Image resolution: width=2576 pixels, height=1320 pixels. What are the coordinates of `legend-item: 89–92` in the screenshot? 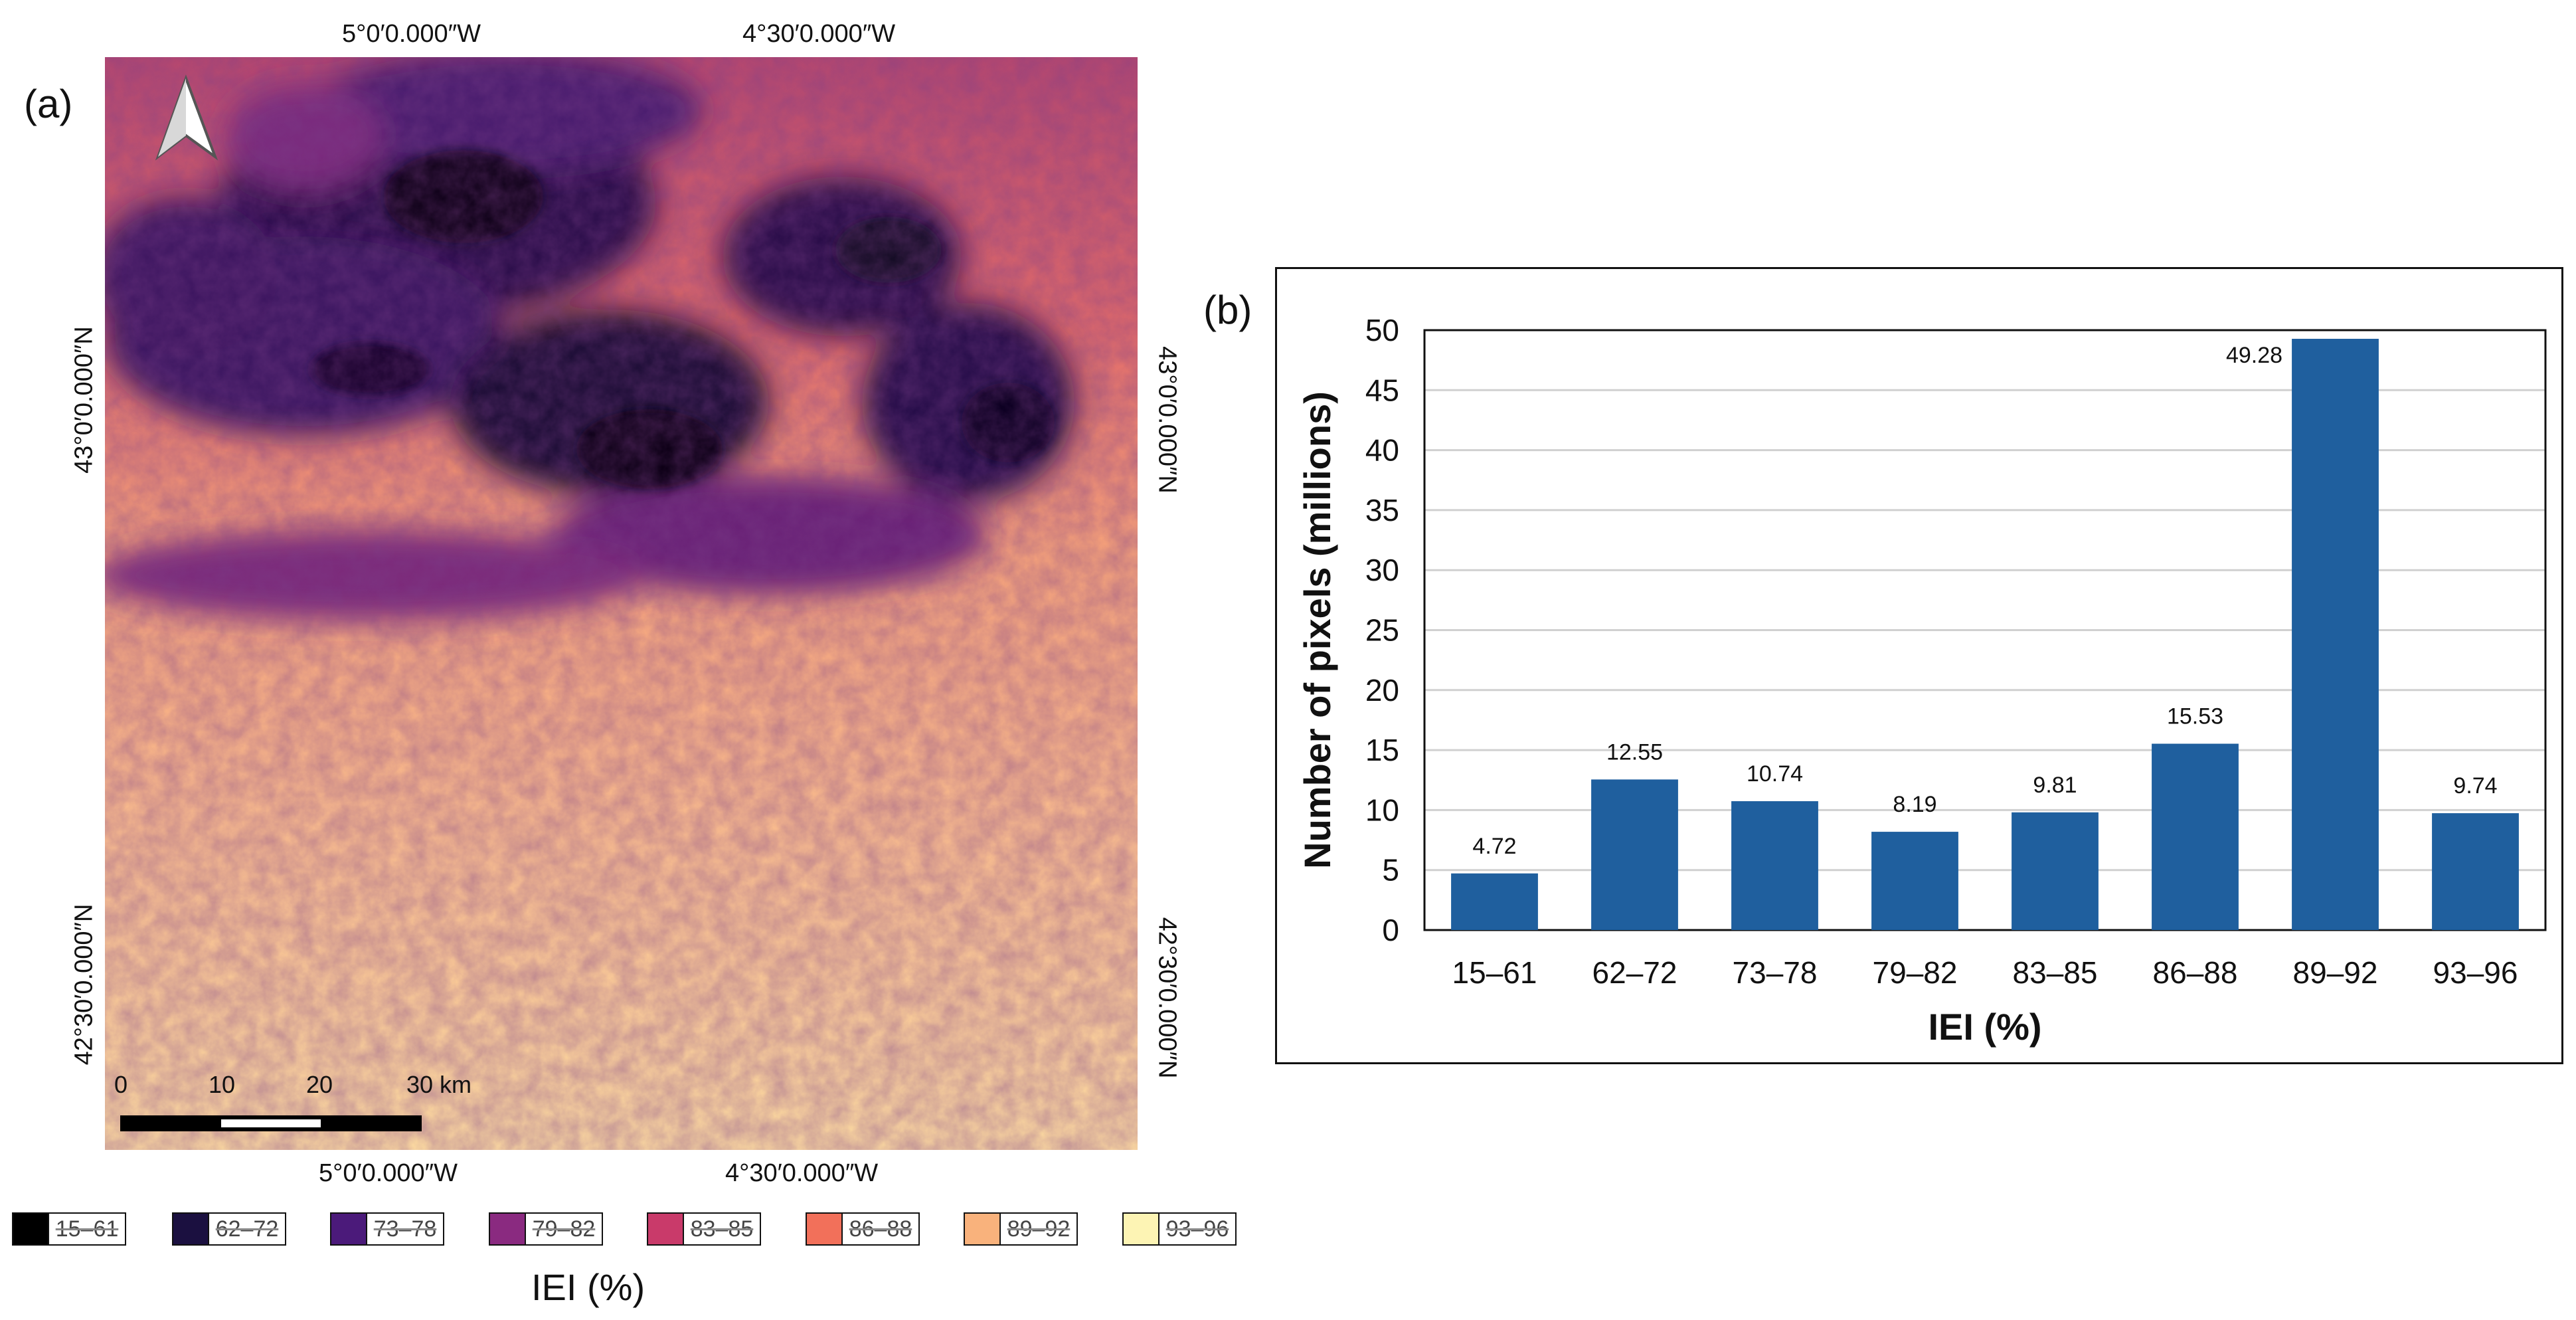 It's located at (1021, 1229).